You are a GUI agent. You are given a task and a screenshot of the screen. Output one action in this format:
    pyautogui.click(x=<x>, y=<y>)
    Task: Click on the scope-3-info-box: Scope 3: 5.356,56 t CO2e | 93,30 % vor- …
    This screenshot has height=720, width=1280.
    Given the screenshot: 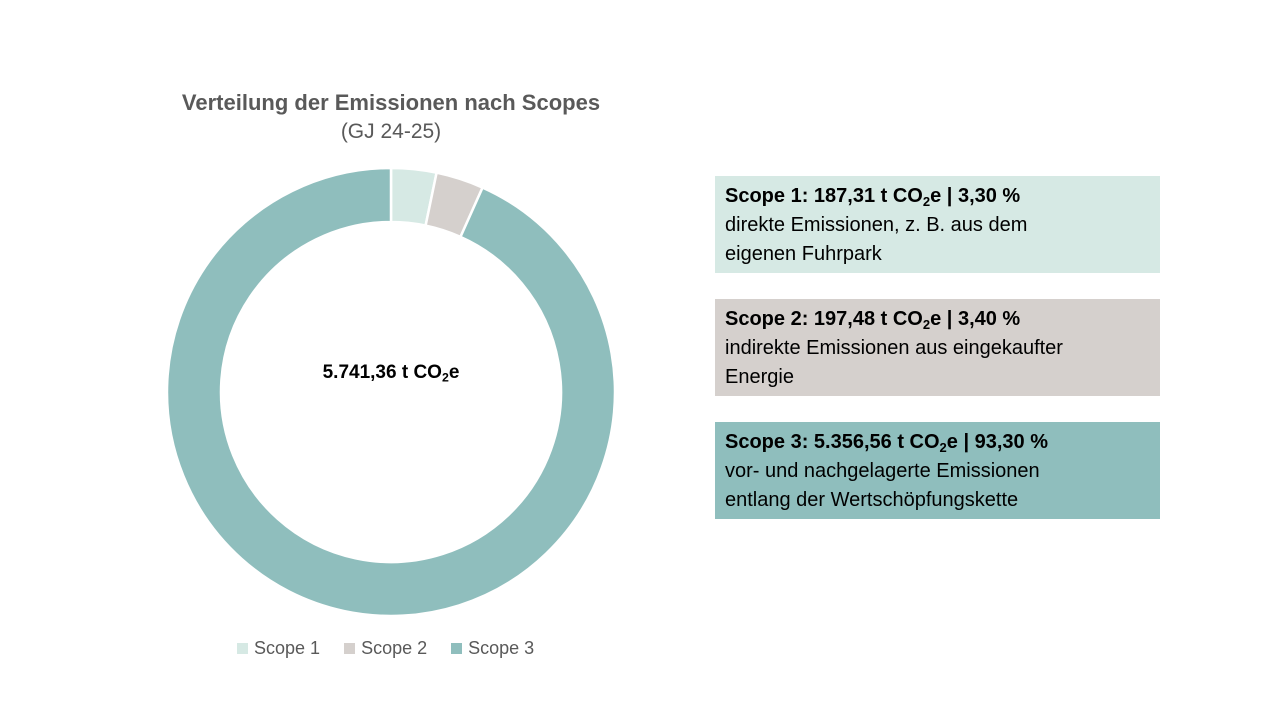 What is the action you would take?
    pyautogui.click(x=937, y=470)
    